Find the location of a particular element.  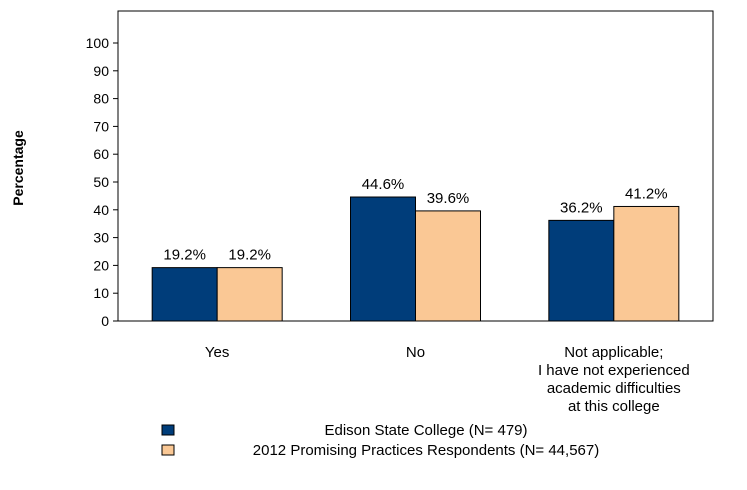

y-tick-label: 10 is located at coordinates (101, 293).